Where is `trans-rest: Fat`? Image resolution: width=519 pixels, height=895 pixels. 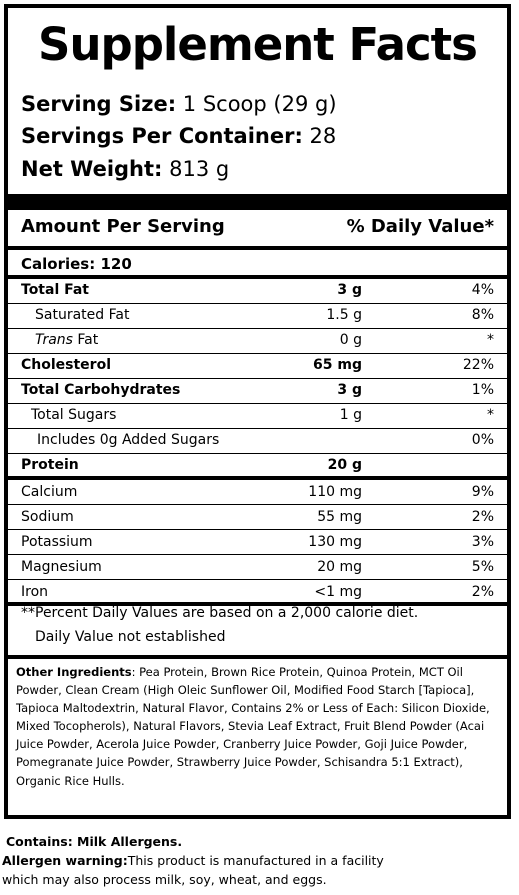 trans-rest: Fat is located at coordinates (85, 340).